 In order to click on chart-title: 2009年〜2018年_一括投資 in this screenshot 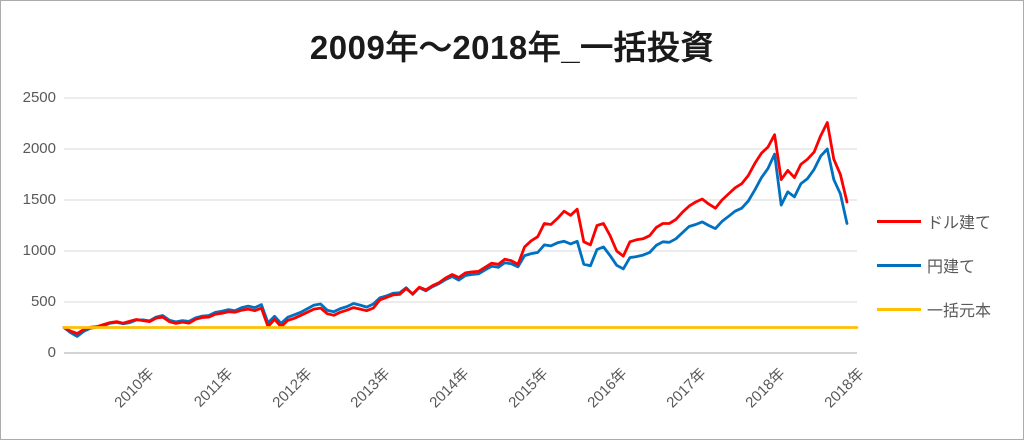, I will do `click(512, 47)`.